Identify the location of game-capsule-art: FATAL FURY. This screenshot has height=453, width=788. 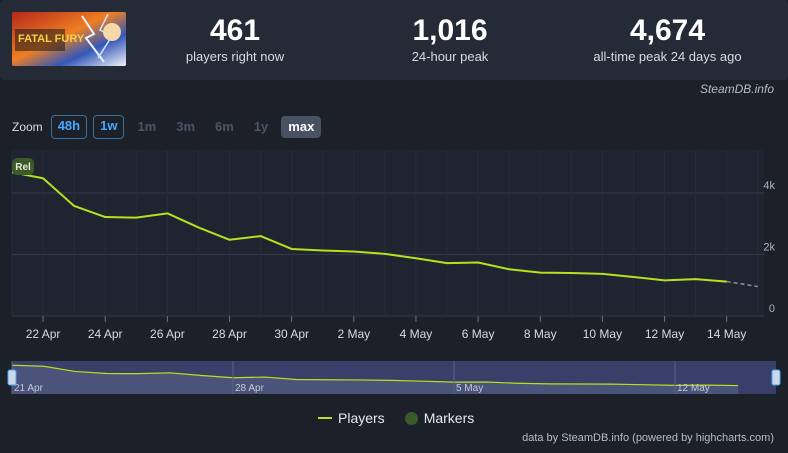
(69, 39).